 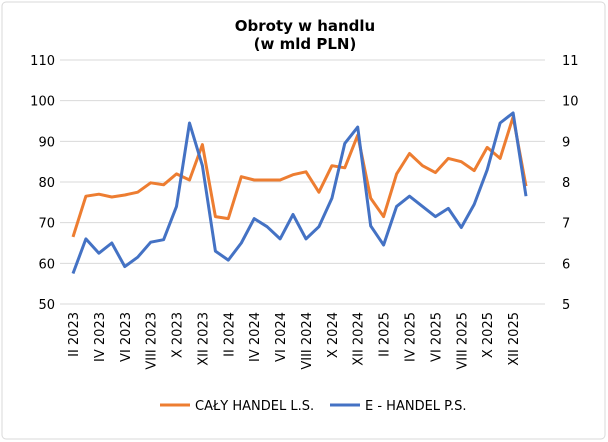 What do you see at coordinates (570, 61) in the screenshot?
I see `y-right-tick-label: 11` at bounding box center [570, 61].